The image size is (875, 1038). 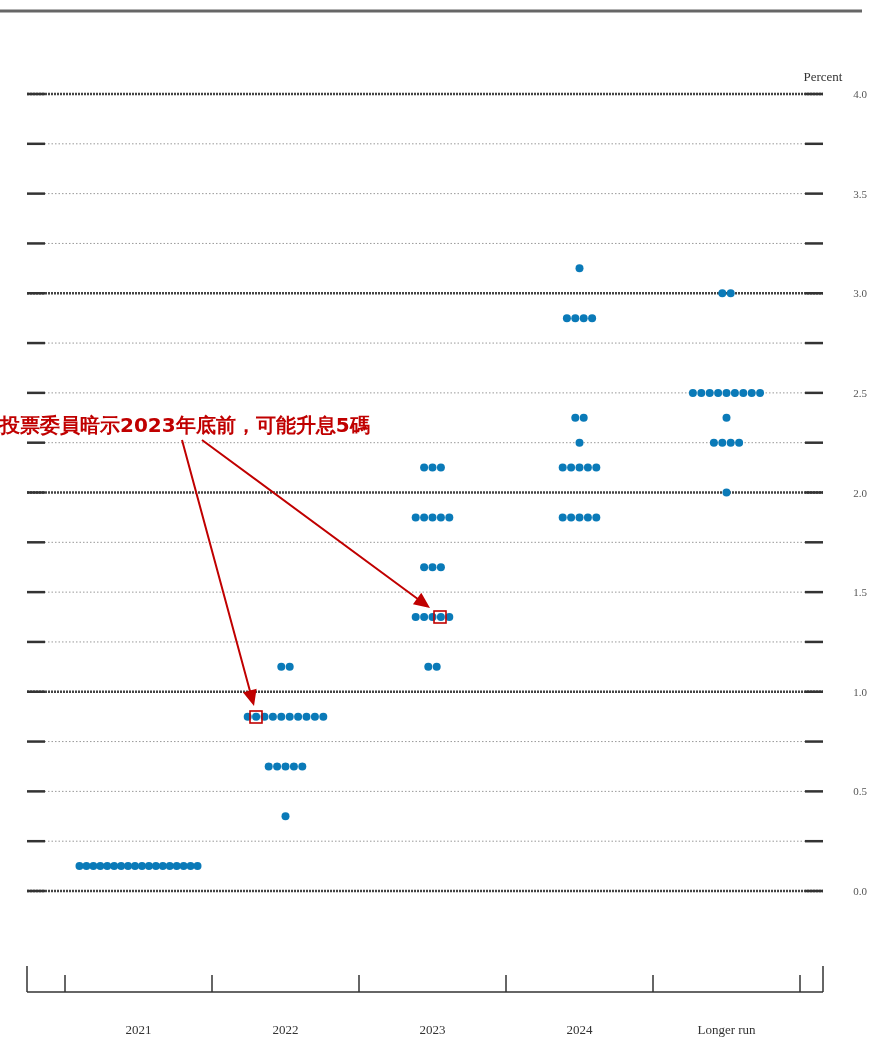 What do you see at coordinates (727, 1029) in the screenshot?
I see `x-tick-label: Longer run` at bounding box center [727, 1029].